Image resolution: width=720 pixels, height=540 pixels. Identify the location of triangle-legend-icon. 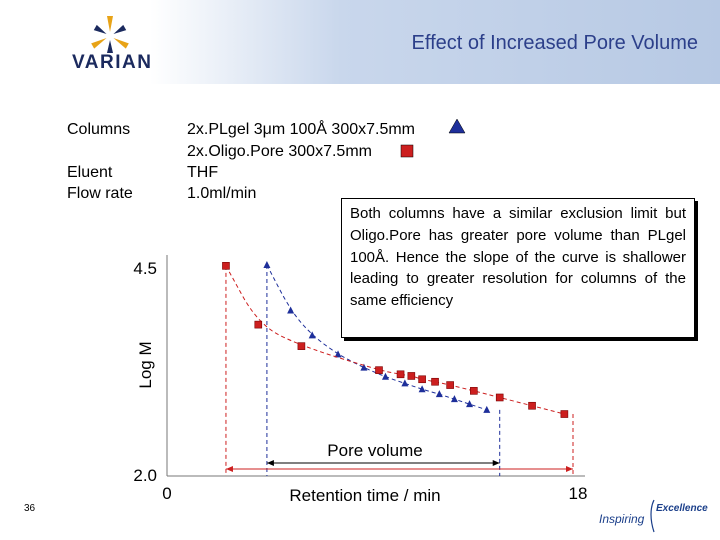
(457, 126).